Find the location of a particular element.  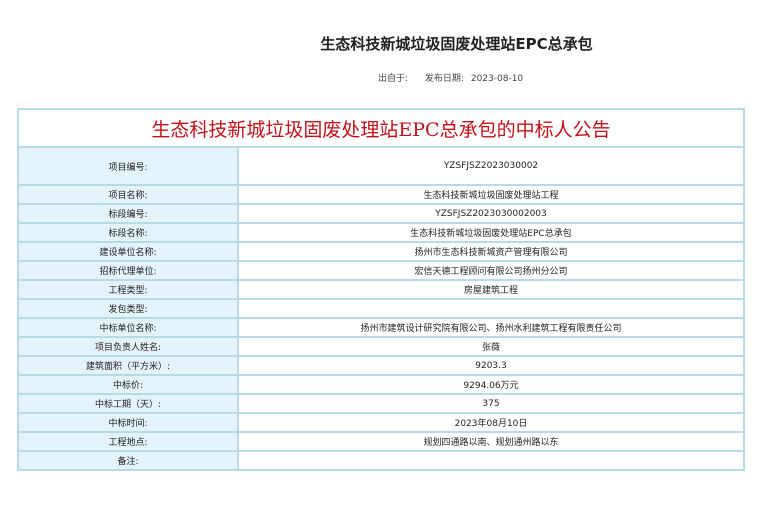

field-value: YZSFJSZ2023030002 is located at coordinates (491, 166).